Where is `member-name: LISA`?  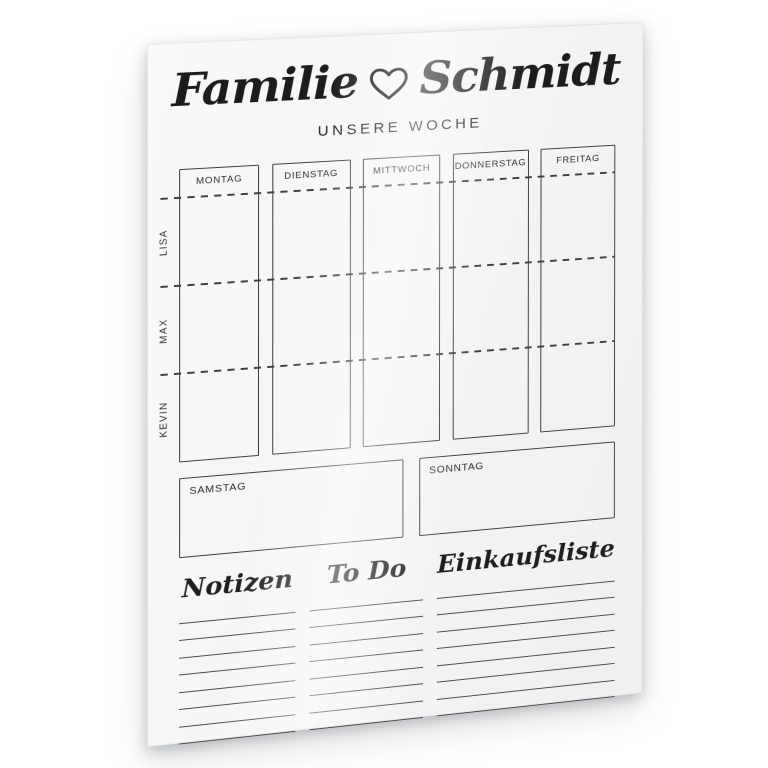 member-name: LISA is located at coordinates (163, 243).